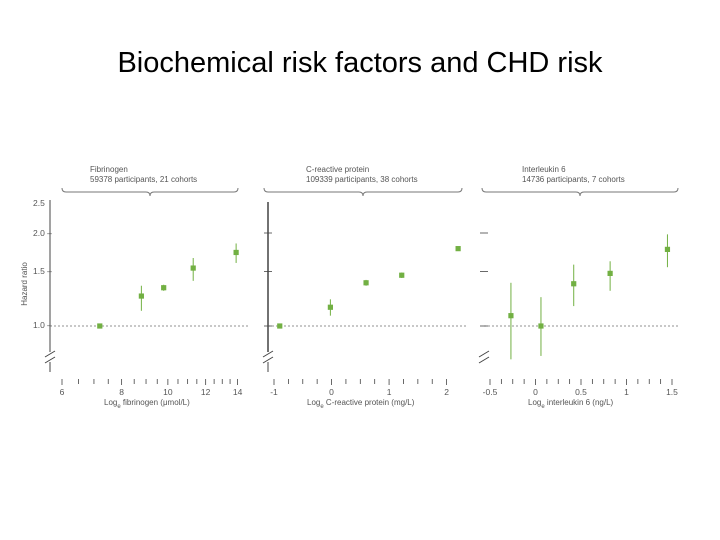 This screenshot has width=720, height=540. I want to click on y-tick-label: 2.0 –, so click(42, 233).